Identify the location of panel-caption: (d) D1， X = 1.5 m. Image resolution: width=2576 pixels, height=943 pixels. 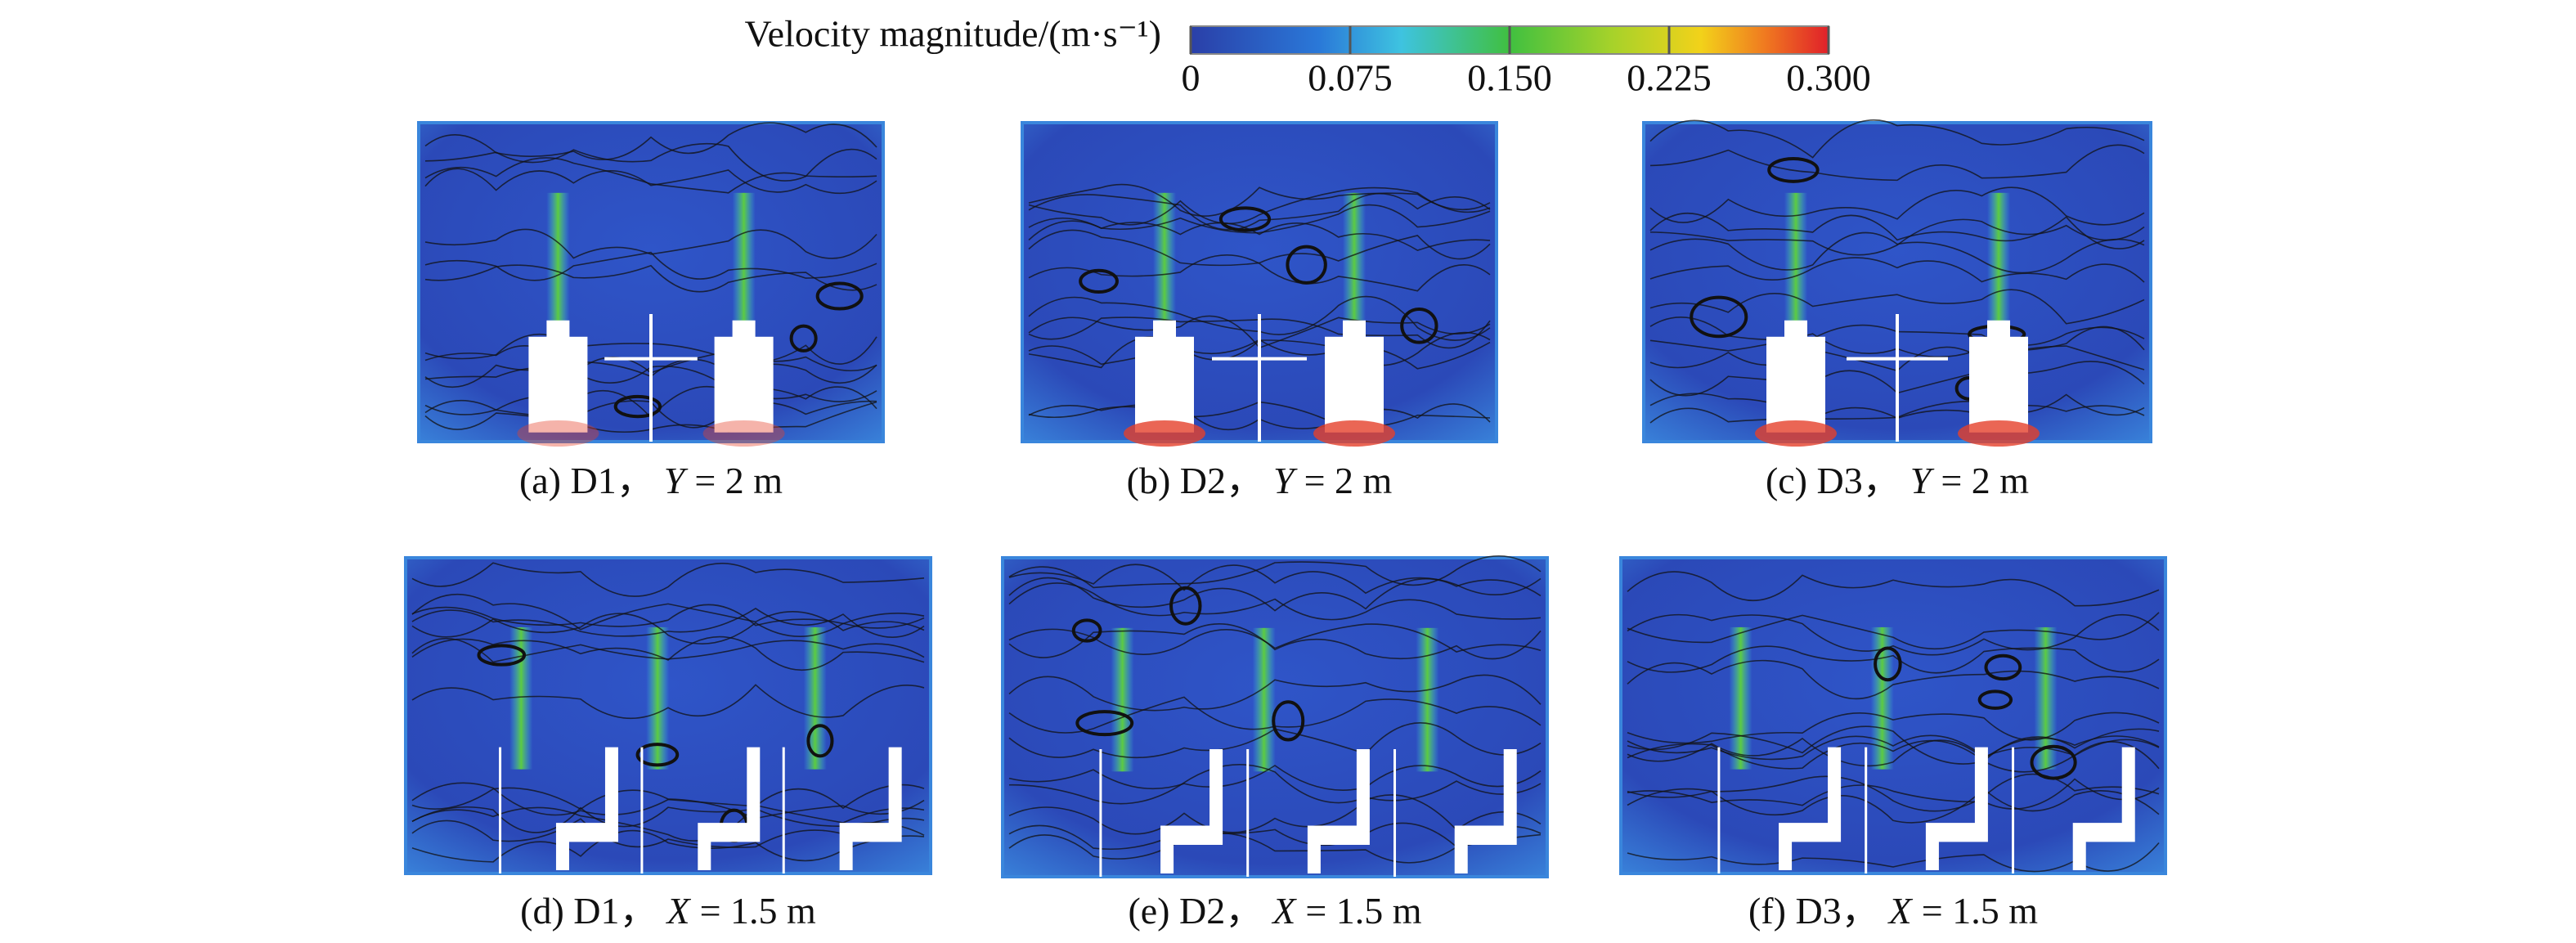
(668, 911).